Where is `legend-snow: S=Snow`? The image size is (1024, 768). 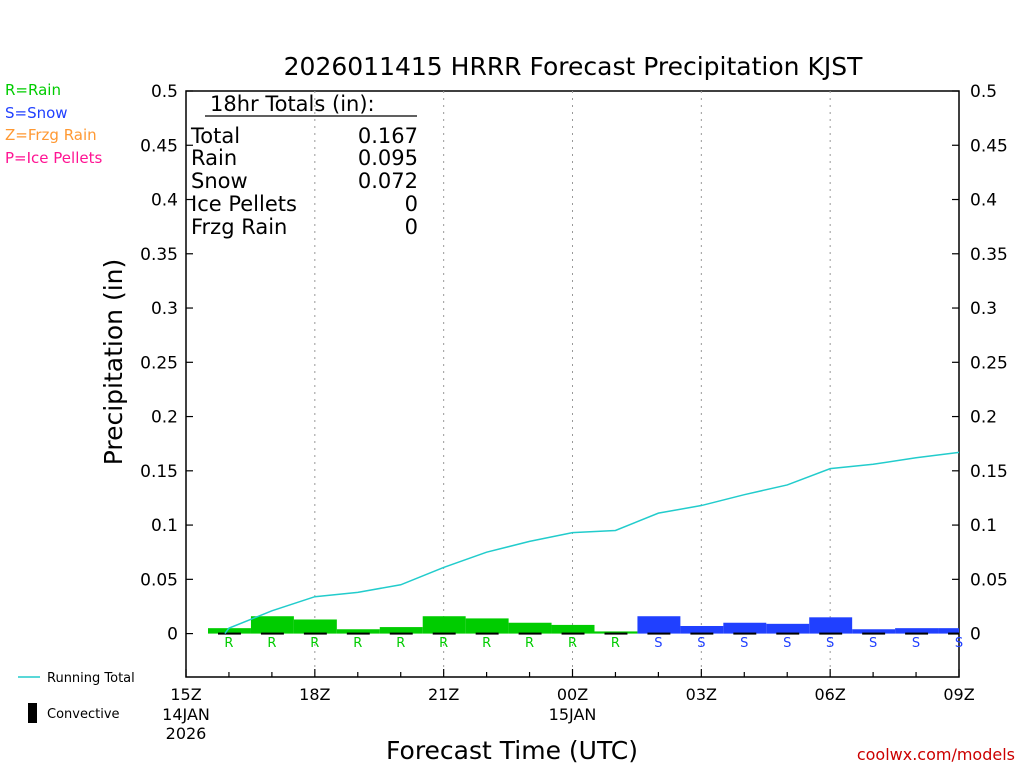 legend-snow: S=Snow is located at coordinates (36, 113).